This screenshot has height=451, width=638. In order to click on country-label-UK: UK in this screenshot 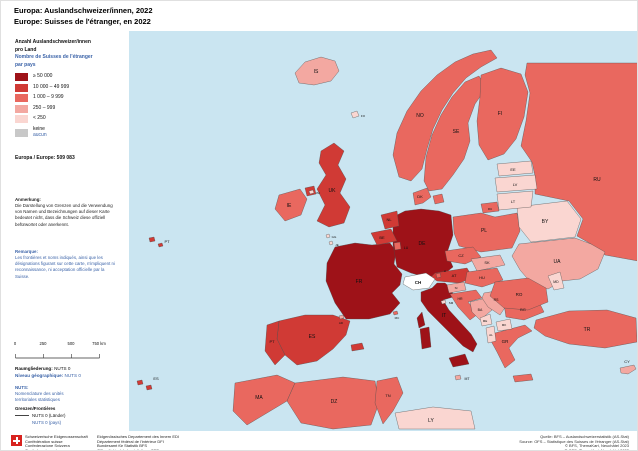, I will do `click(333, 191)`.